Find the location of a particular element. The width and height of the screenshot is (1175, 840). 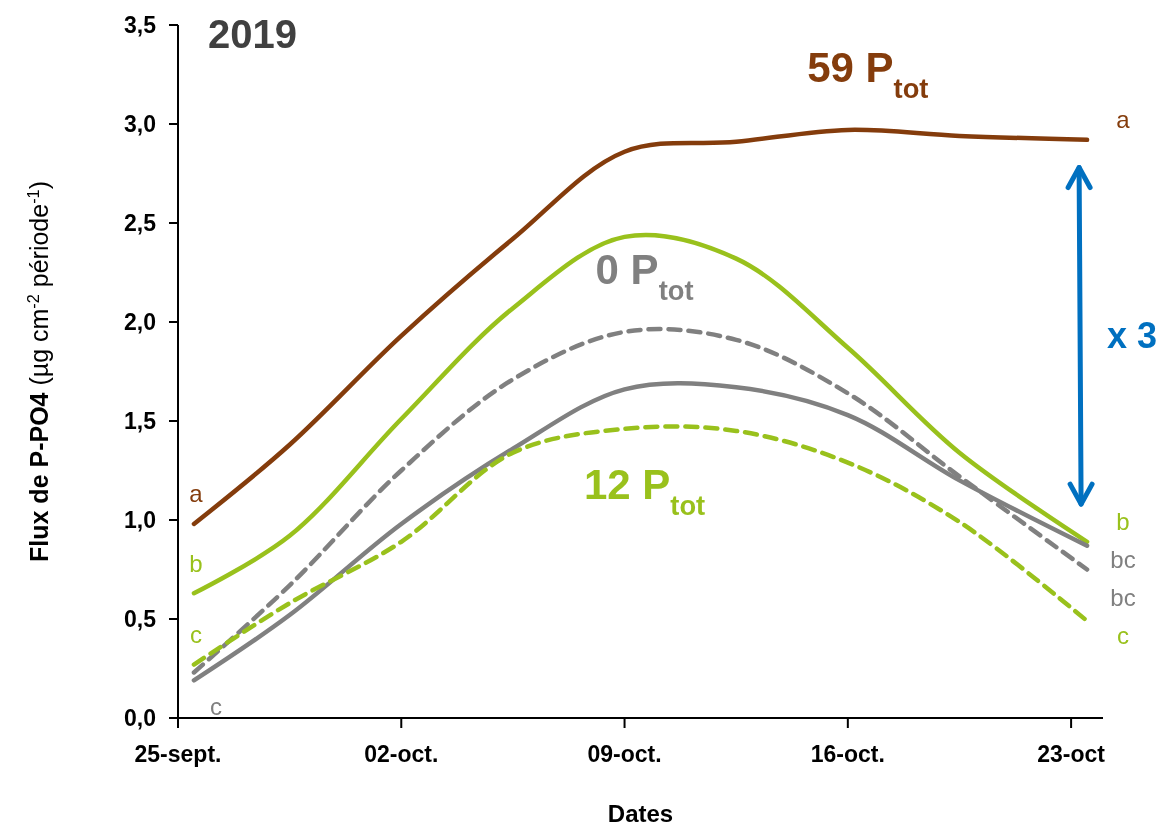

x-tick-label: 25-sept. is located at coordinates (178, 754).